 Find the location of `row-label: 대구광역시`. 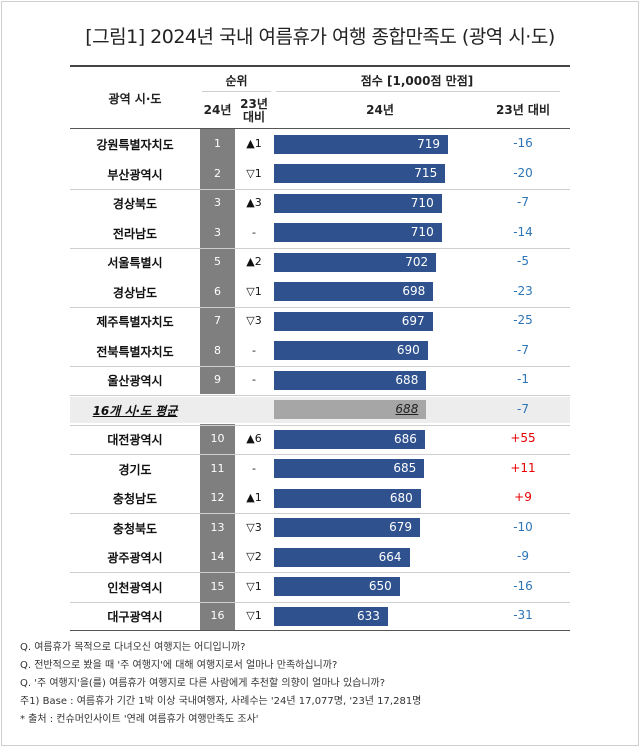

row-label: 대구광역시 is located at coordinates (135, 617).